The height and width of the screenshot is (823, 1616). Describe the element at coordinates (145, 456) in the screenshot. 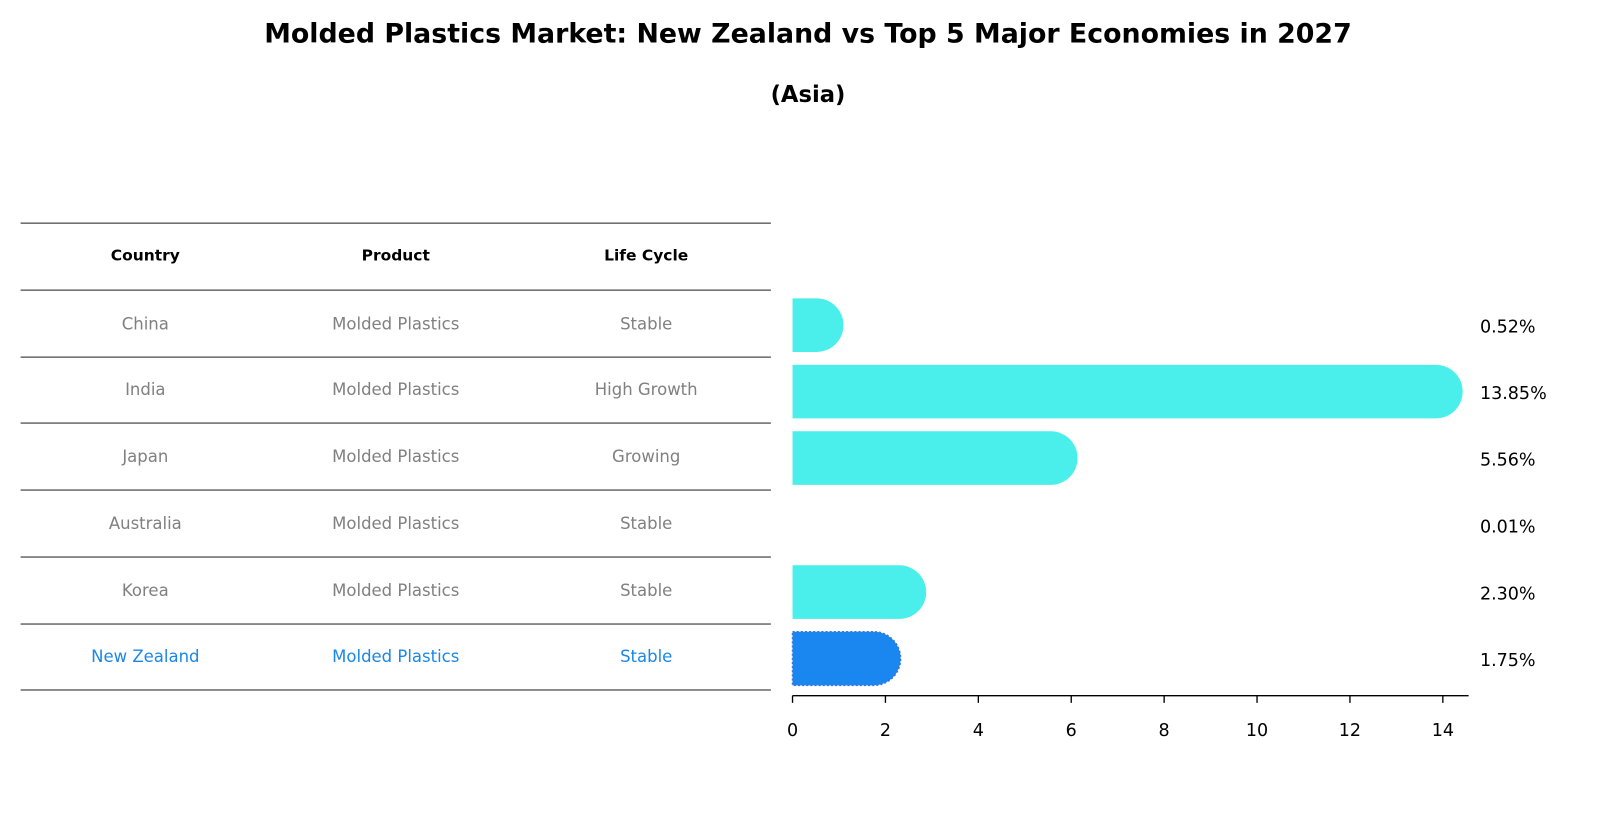

I see `table-cell: Japan` at that location.